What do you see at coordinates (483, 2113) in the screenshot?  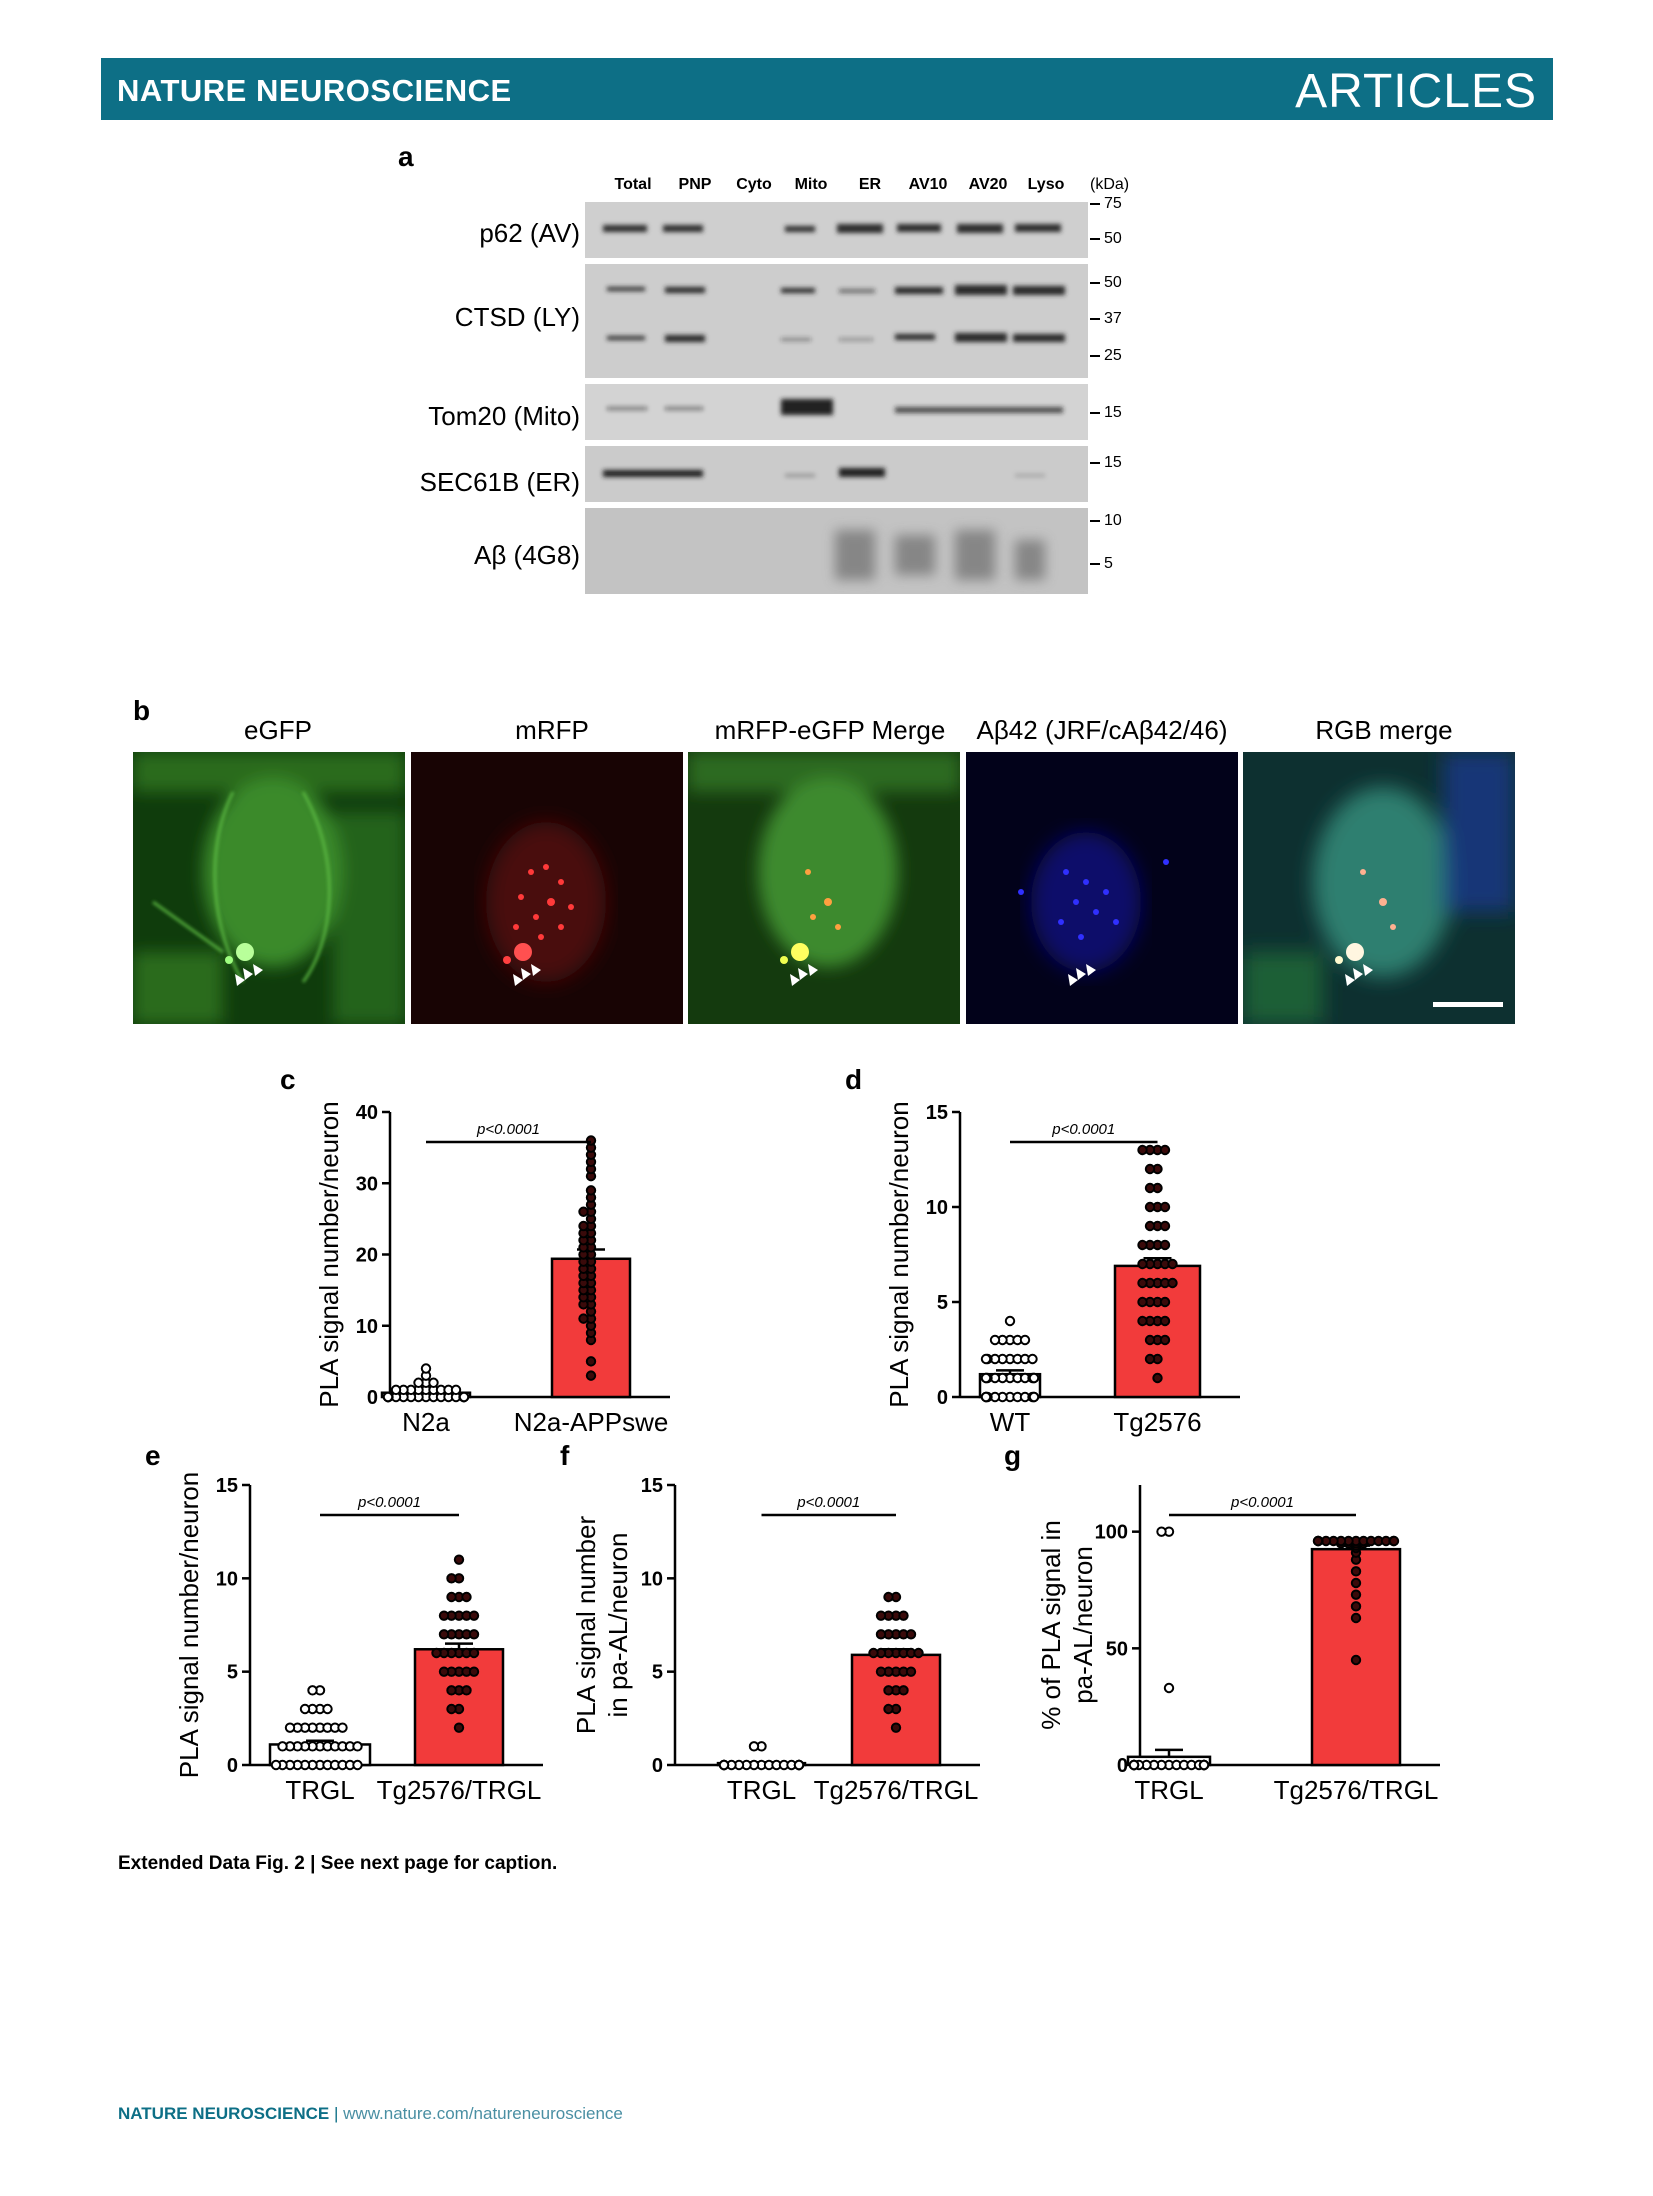 I see `footer-url: www.nature.com/natureneuroscience` at bounding box center [483, 2113].